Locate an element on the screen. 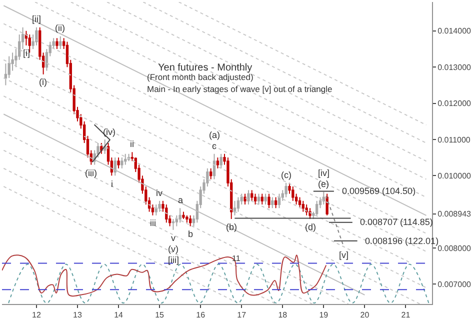 This screenshot has height=324, width=474. annotation: 0.008707 (114.85) is located at coordinates (396, 222).